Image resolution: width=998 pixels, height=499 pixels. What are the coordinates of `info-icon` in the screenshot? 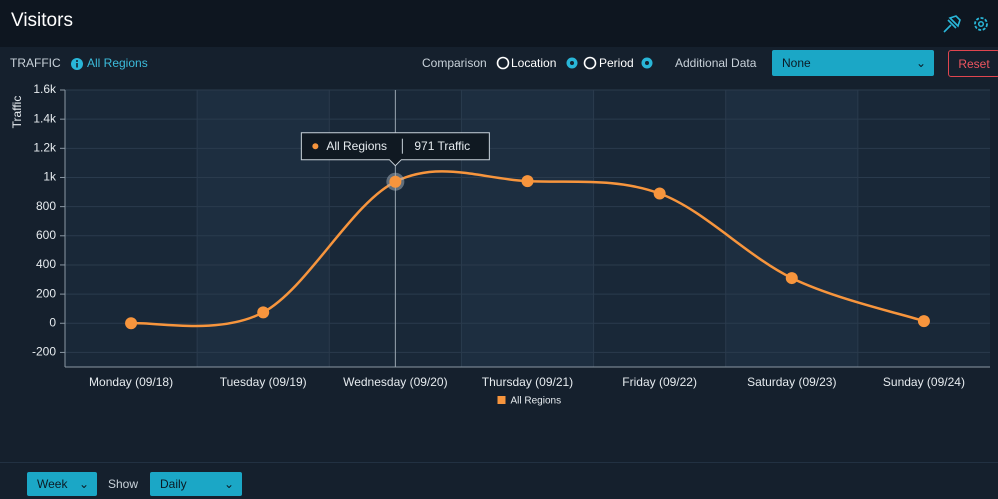 It's located at (77, 64).